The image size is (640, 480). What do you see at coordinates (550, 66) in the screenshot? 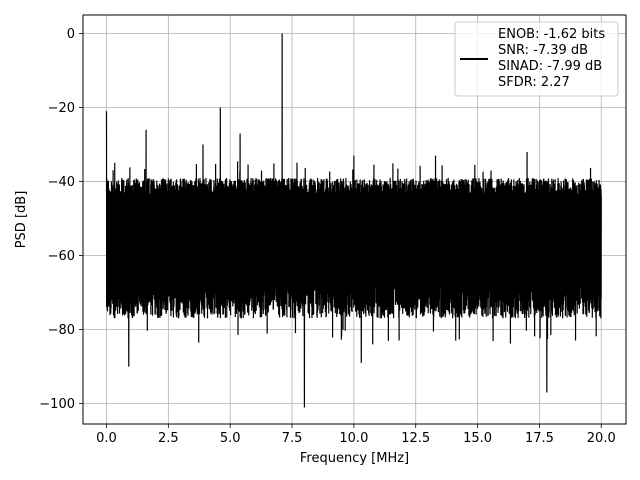
I see `legend-sinad: SINAD: -7.99 dB` at bounding box center [550, 66].